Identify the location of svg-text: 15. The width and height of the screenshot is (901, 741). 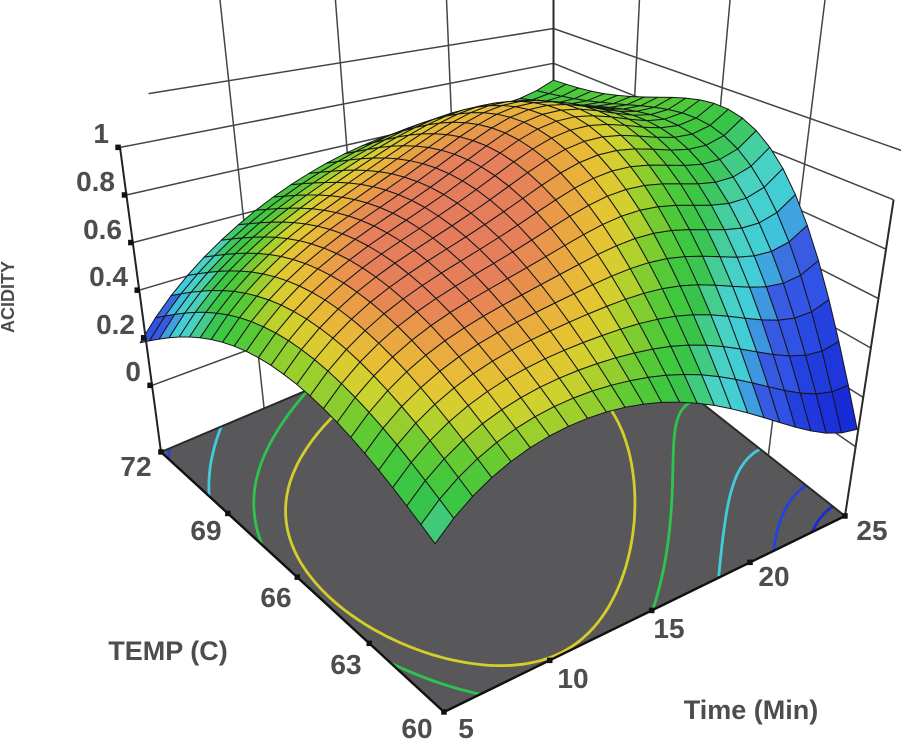
(668, 628).